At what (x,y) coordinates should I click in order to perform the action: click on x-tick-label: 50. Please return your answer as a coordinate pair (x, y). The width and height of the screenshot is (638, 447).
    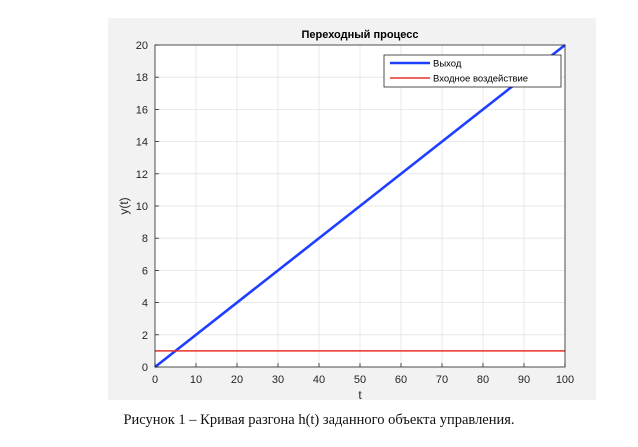
    Looking at the image, I should click on (360, 380).